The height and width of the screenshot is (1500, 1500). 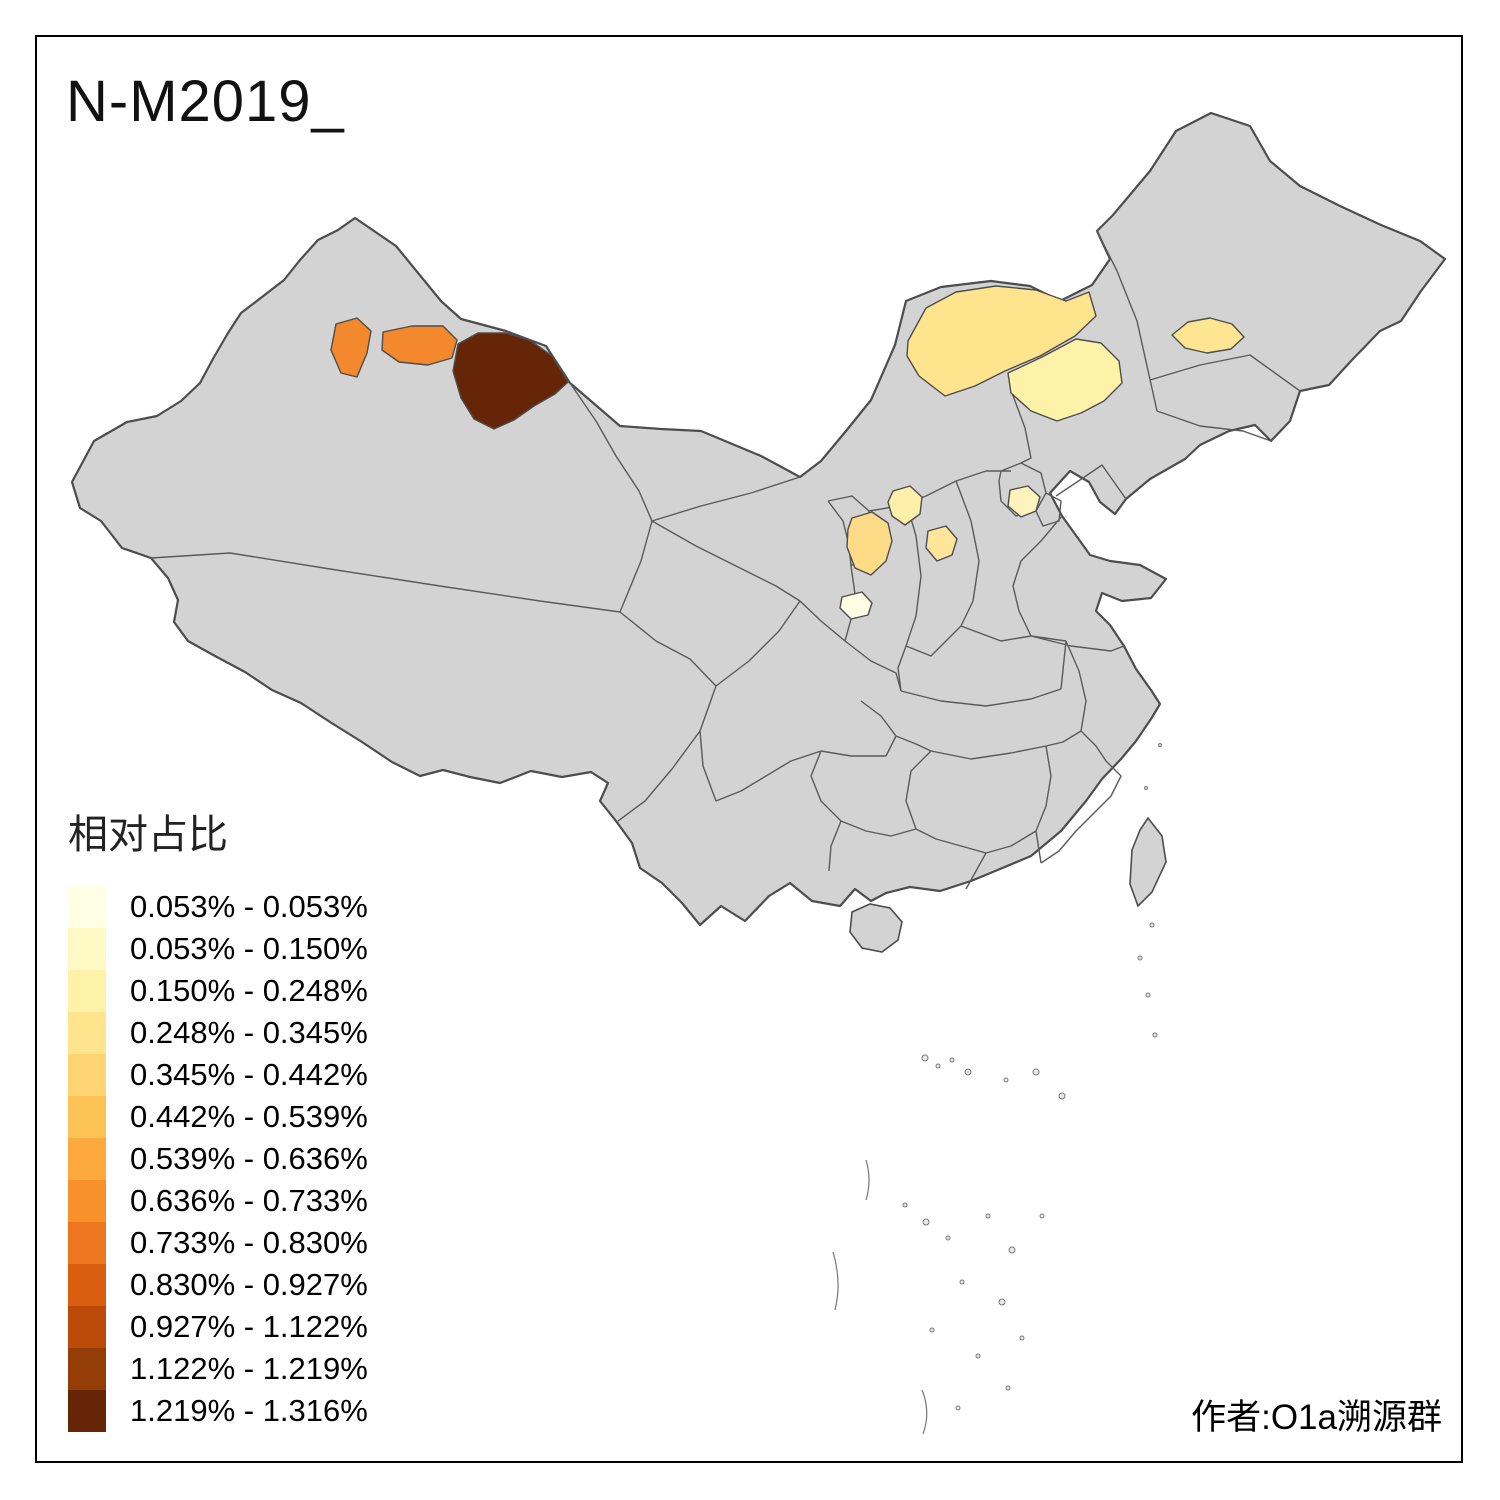 I want to click on legend-entry: 0.442% - 0.539%, so click(x=218, y=1117).